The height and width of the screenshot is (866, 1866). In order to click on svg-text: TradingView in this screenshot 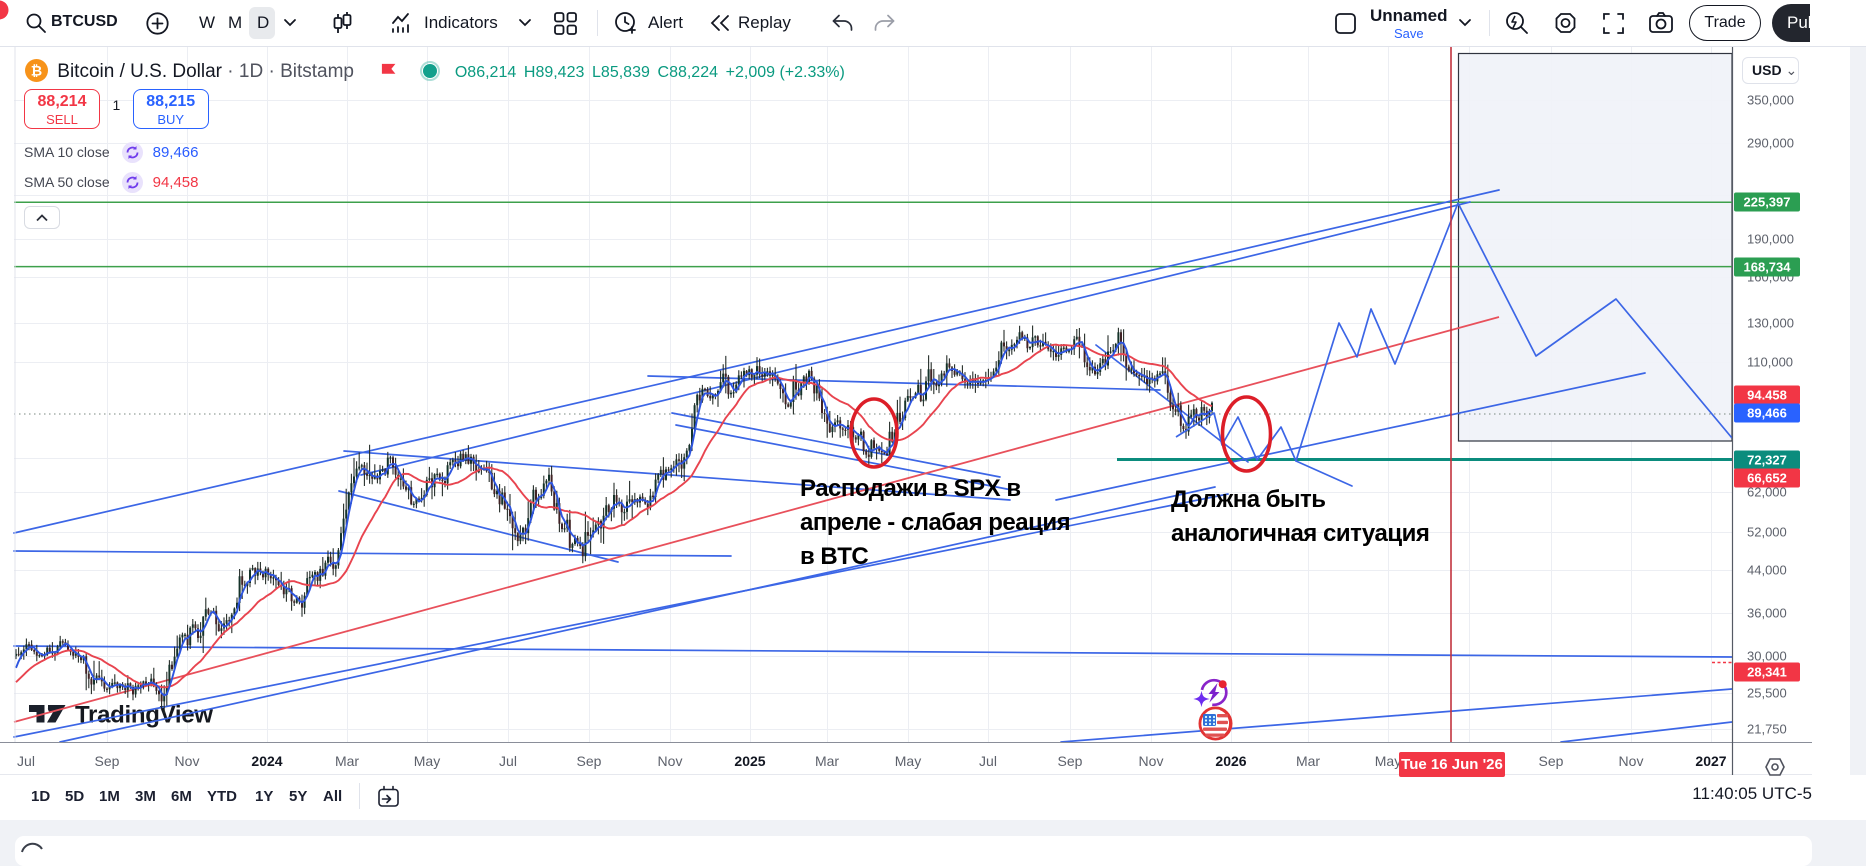, I will do `click(144, 715)`.